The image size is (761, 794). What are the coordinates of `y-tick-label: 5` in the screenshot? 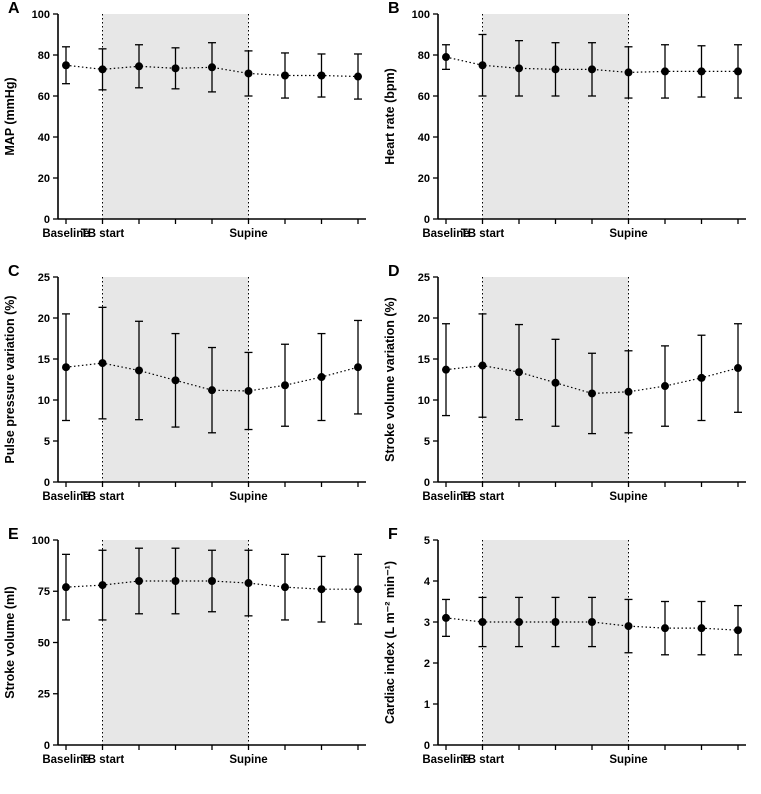 It's located at (427, 442).